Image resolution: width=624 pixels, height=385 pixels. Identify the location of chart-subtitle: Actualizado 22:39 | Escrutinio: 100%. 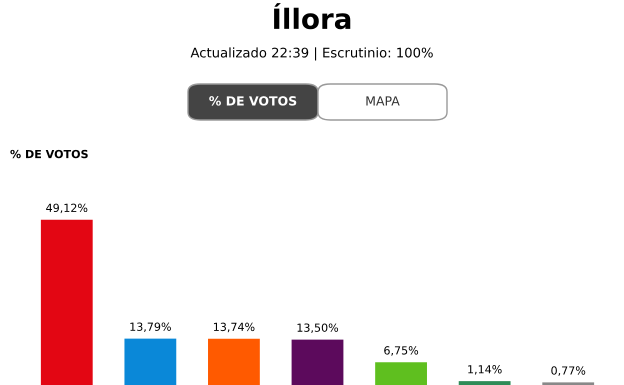
(311, 53).